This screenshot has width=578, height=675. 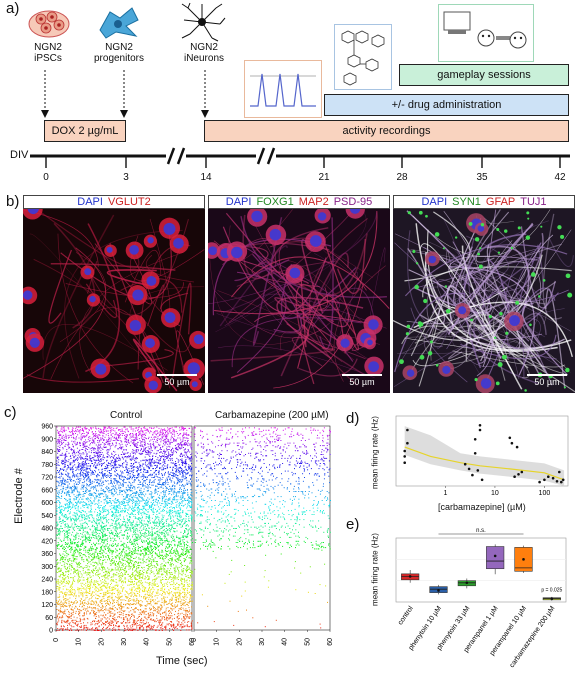 I want to click on time-tick-label: 30, so click(x=124, y=642).